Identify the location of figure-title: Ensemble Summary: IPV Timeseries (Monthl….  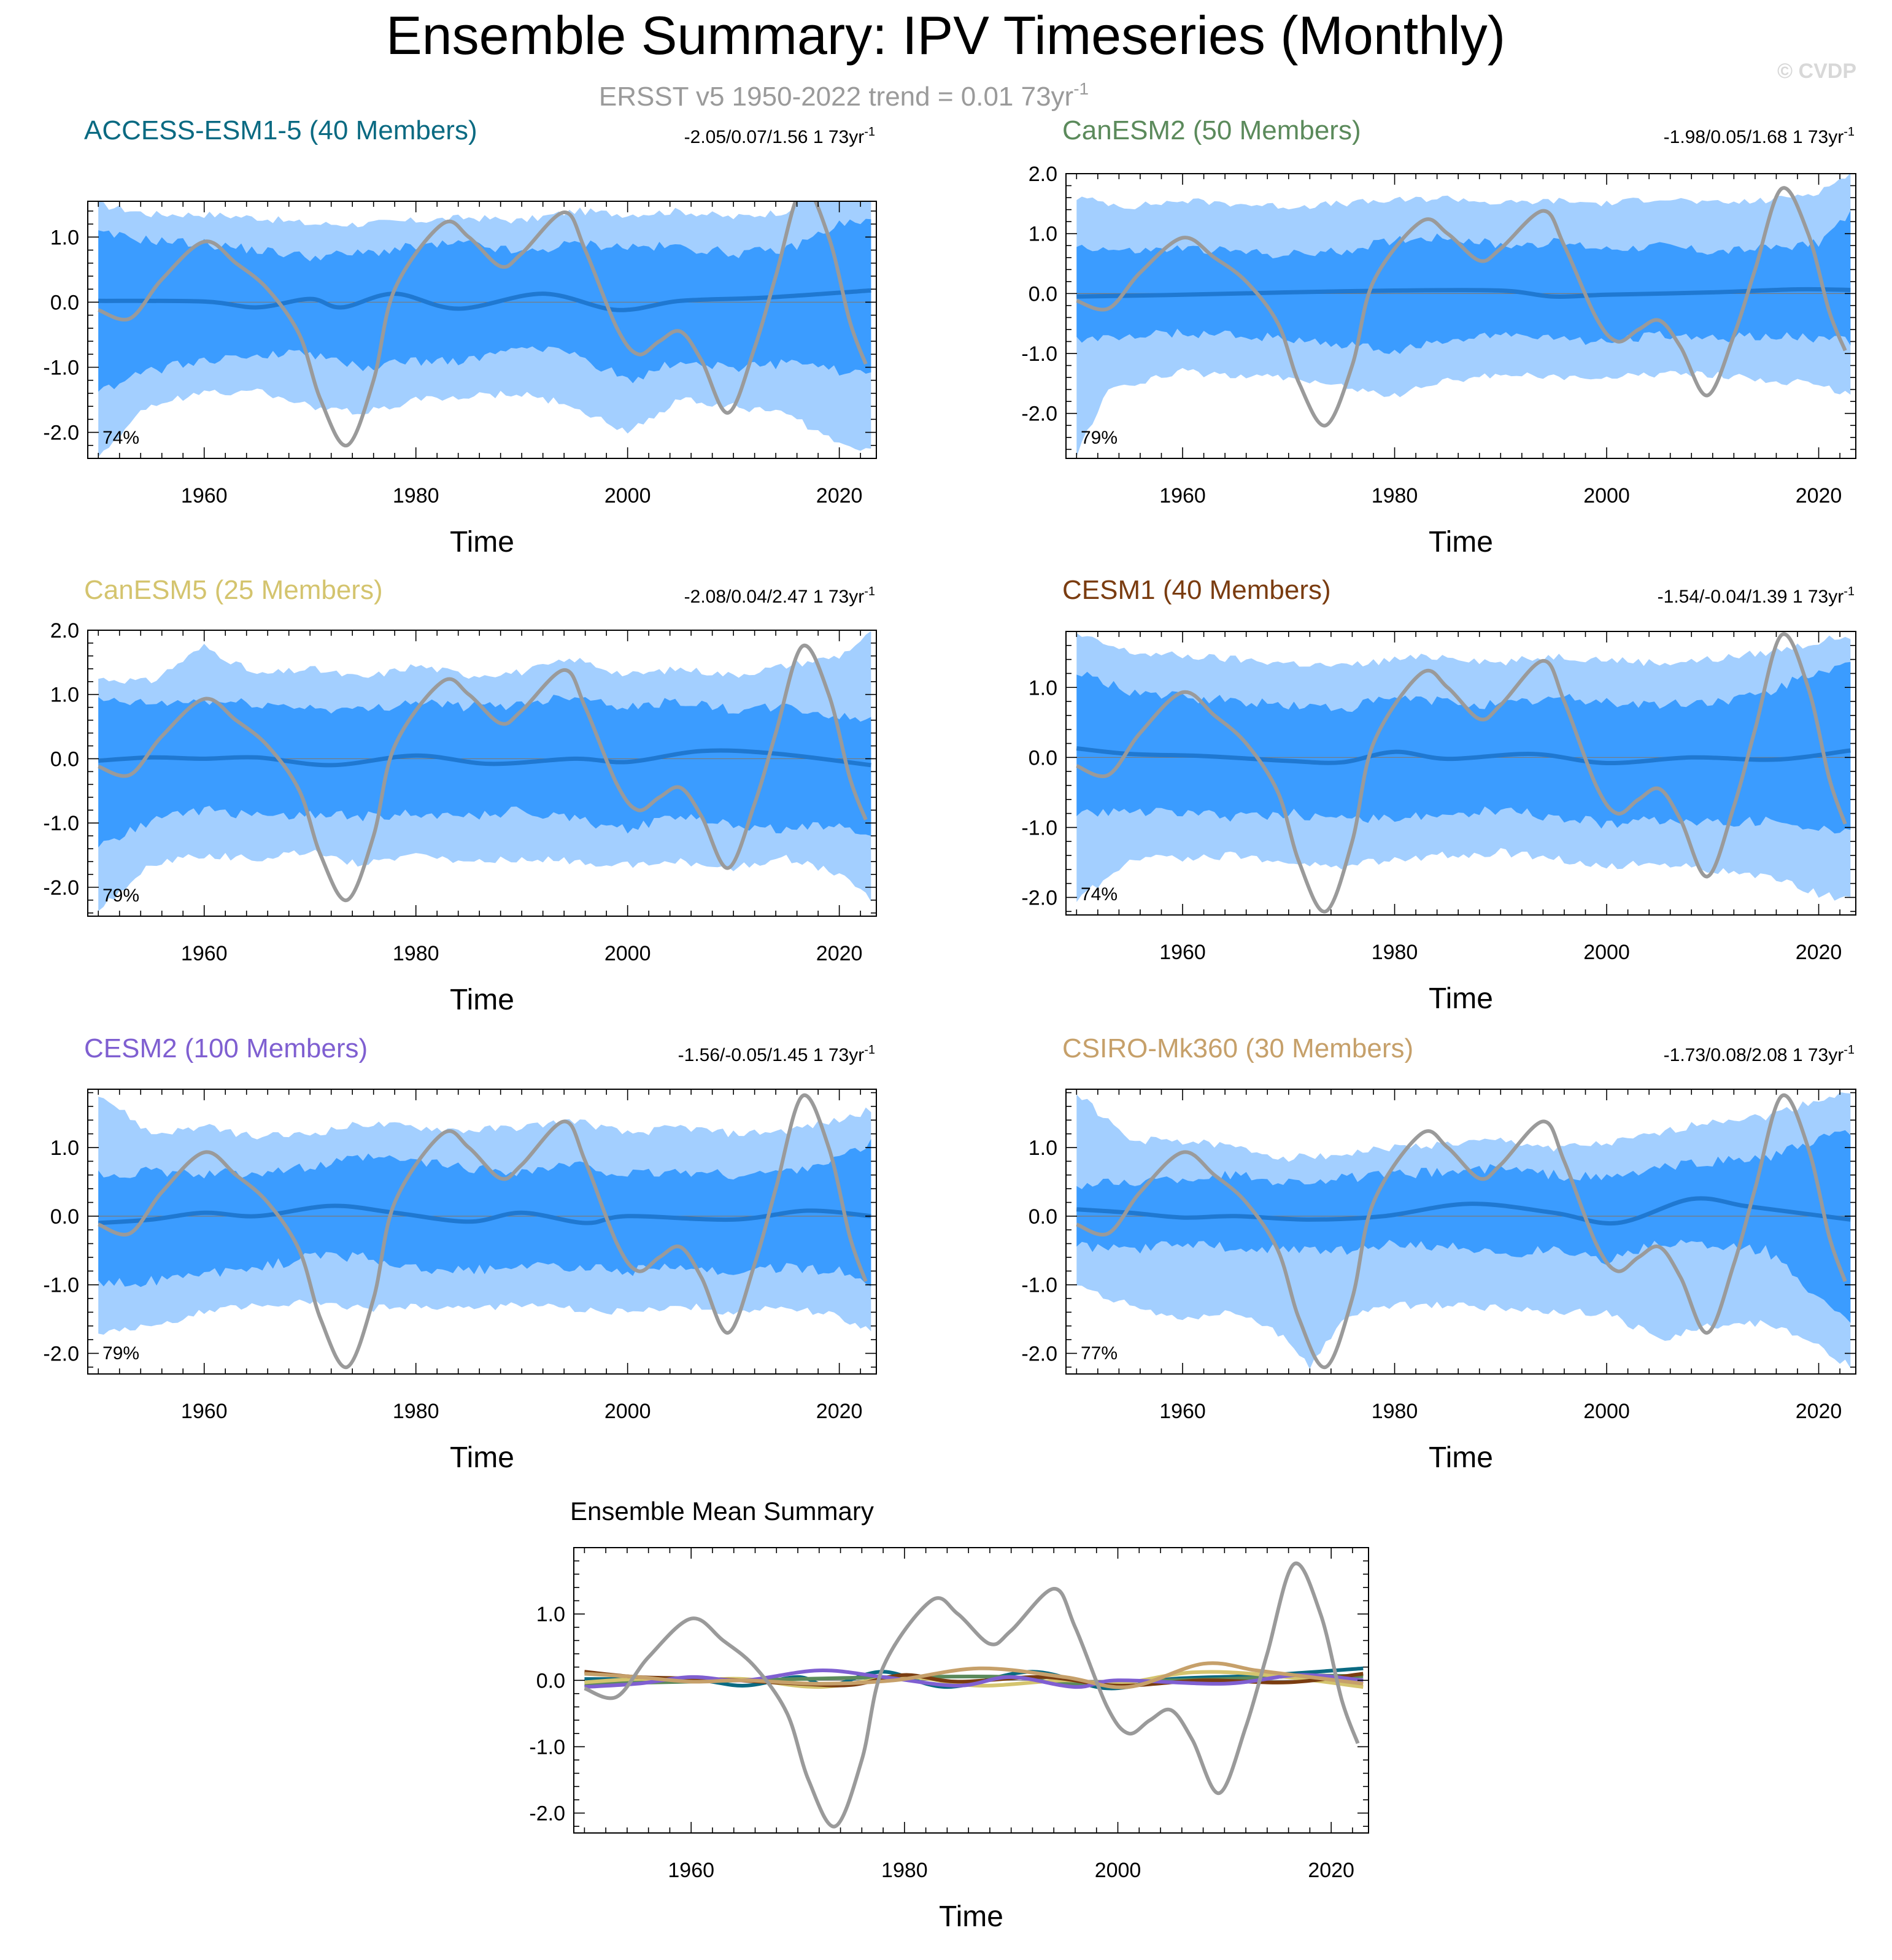
(945, 35).